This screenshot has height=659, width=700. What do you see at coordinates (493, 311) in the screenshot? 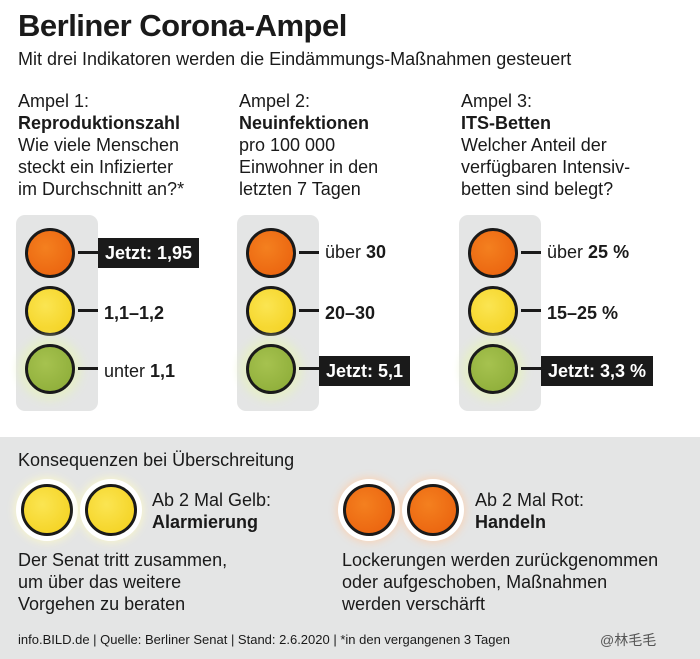
I see `ampel-3-yellow-lamp` at bounding box center [493, 311].